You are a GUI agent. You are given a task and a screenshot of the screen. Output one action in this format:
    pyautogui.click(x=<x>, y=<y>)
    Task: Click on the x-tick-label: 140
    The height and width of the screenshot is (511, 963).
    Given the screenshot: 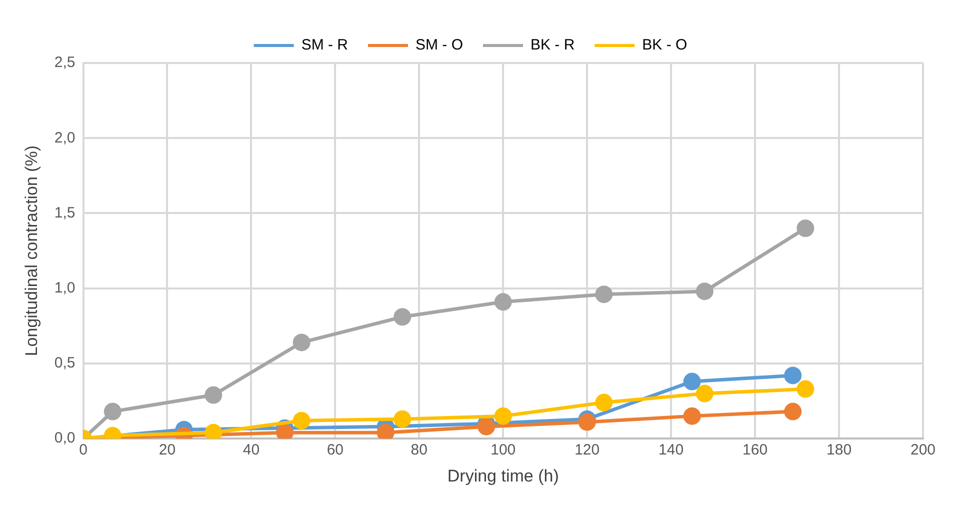 What is the action you would take?
    pyautogui.click(x=671, y=450)
    